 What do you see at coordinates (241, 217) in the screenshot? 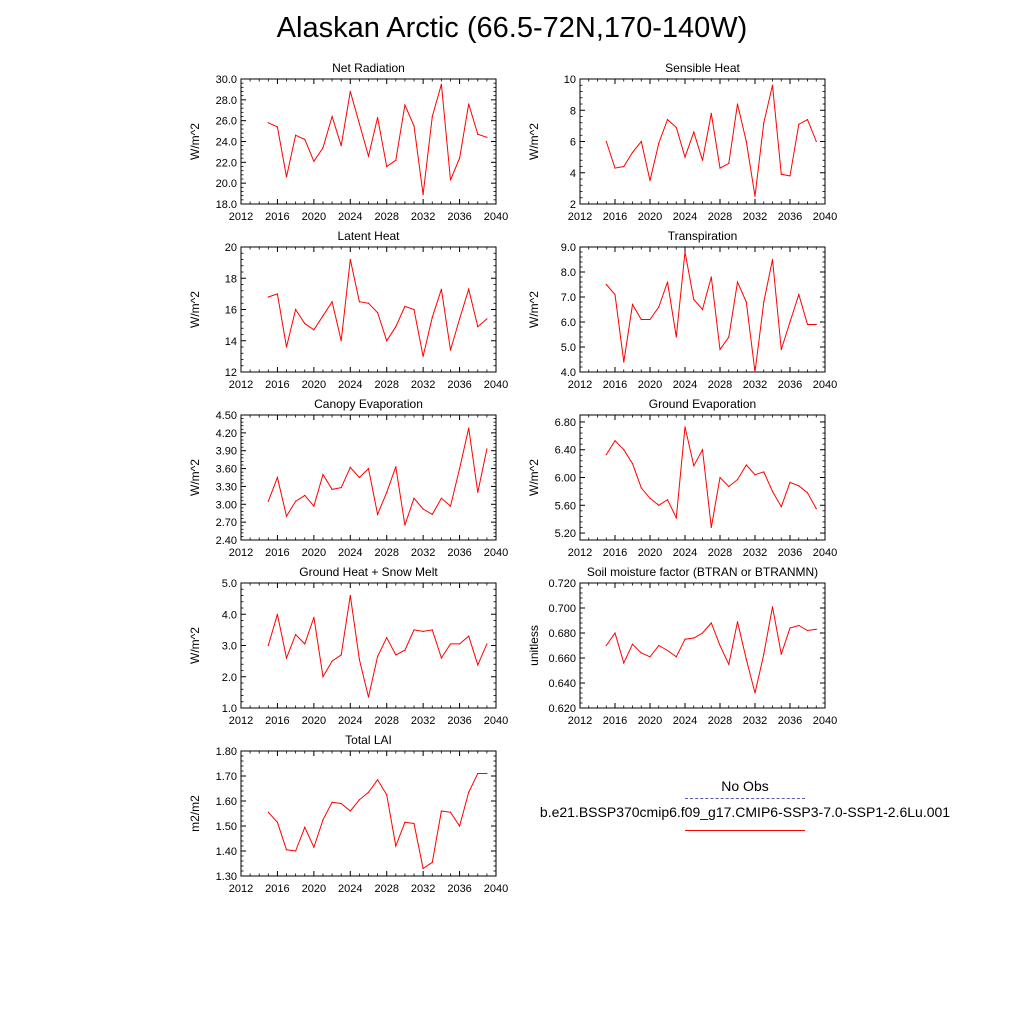
I see `x-tick-label: 2012` at bounding box center [241, 217].